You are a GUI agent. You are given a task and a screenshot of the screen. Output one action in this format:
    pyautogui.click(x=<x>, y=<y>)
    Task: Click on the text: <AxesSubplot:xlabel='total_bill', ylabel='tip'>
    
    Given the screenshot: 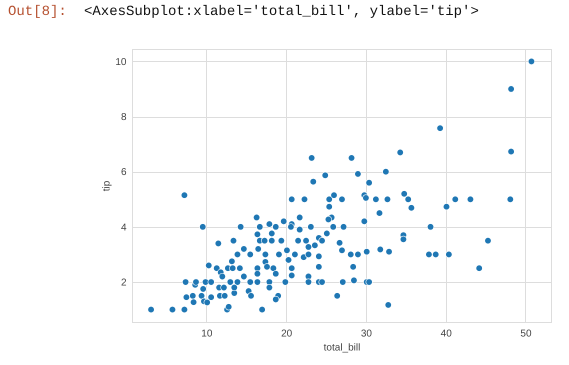 What is the action you would take?
    pyautogui.click(x=281, y=12)
    